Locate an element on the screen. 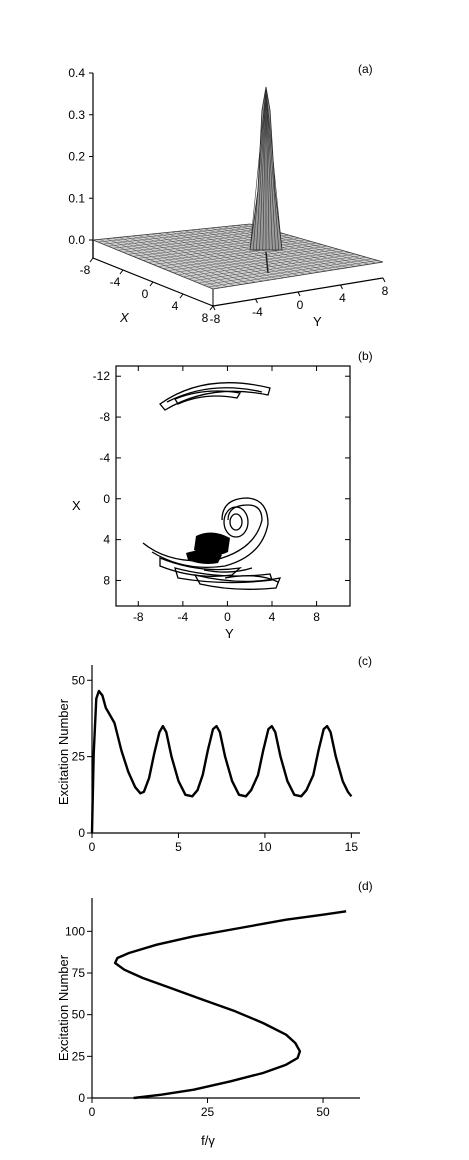  panel-c-x-tick-label: 15 is located at coordinates (352, 847).